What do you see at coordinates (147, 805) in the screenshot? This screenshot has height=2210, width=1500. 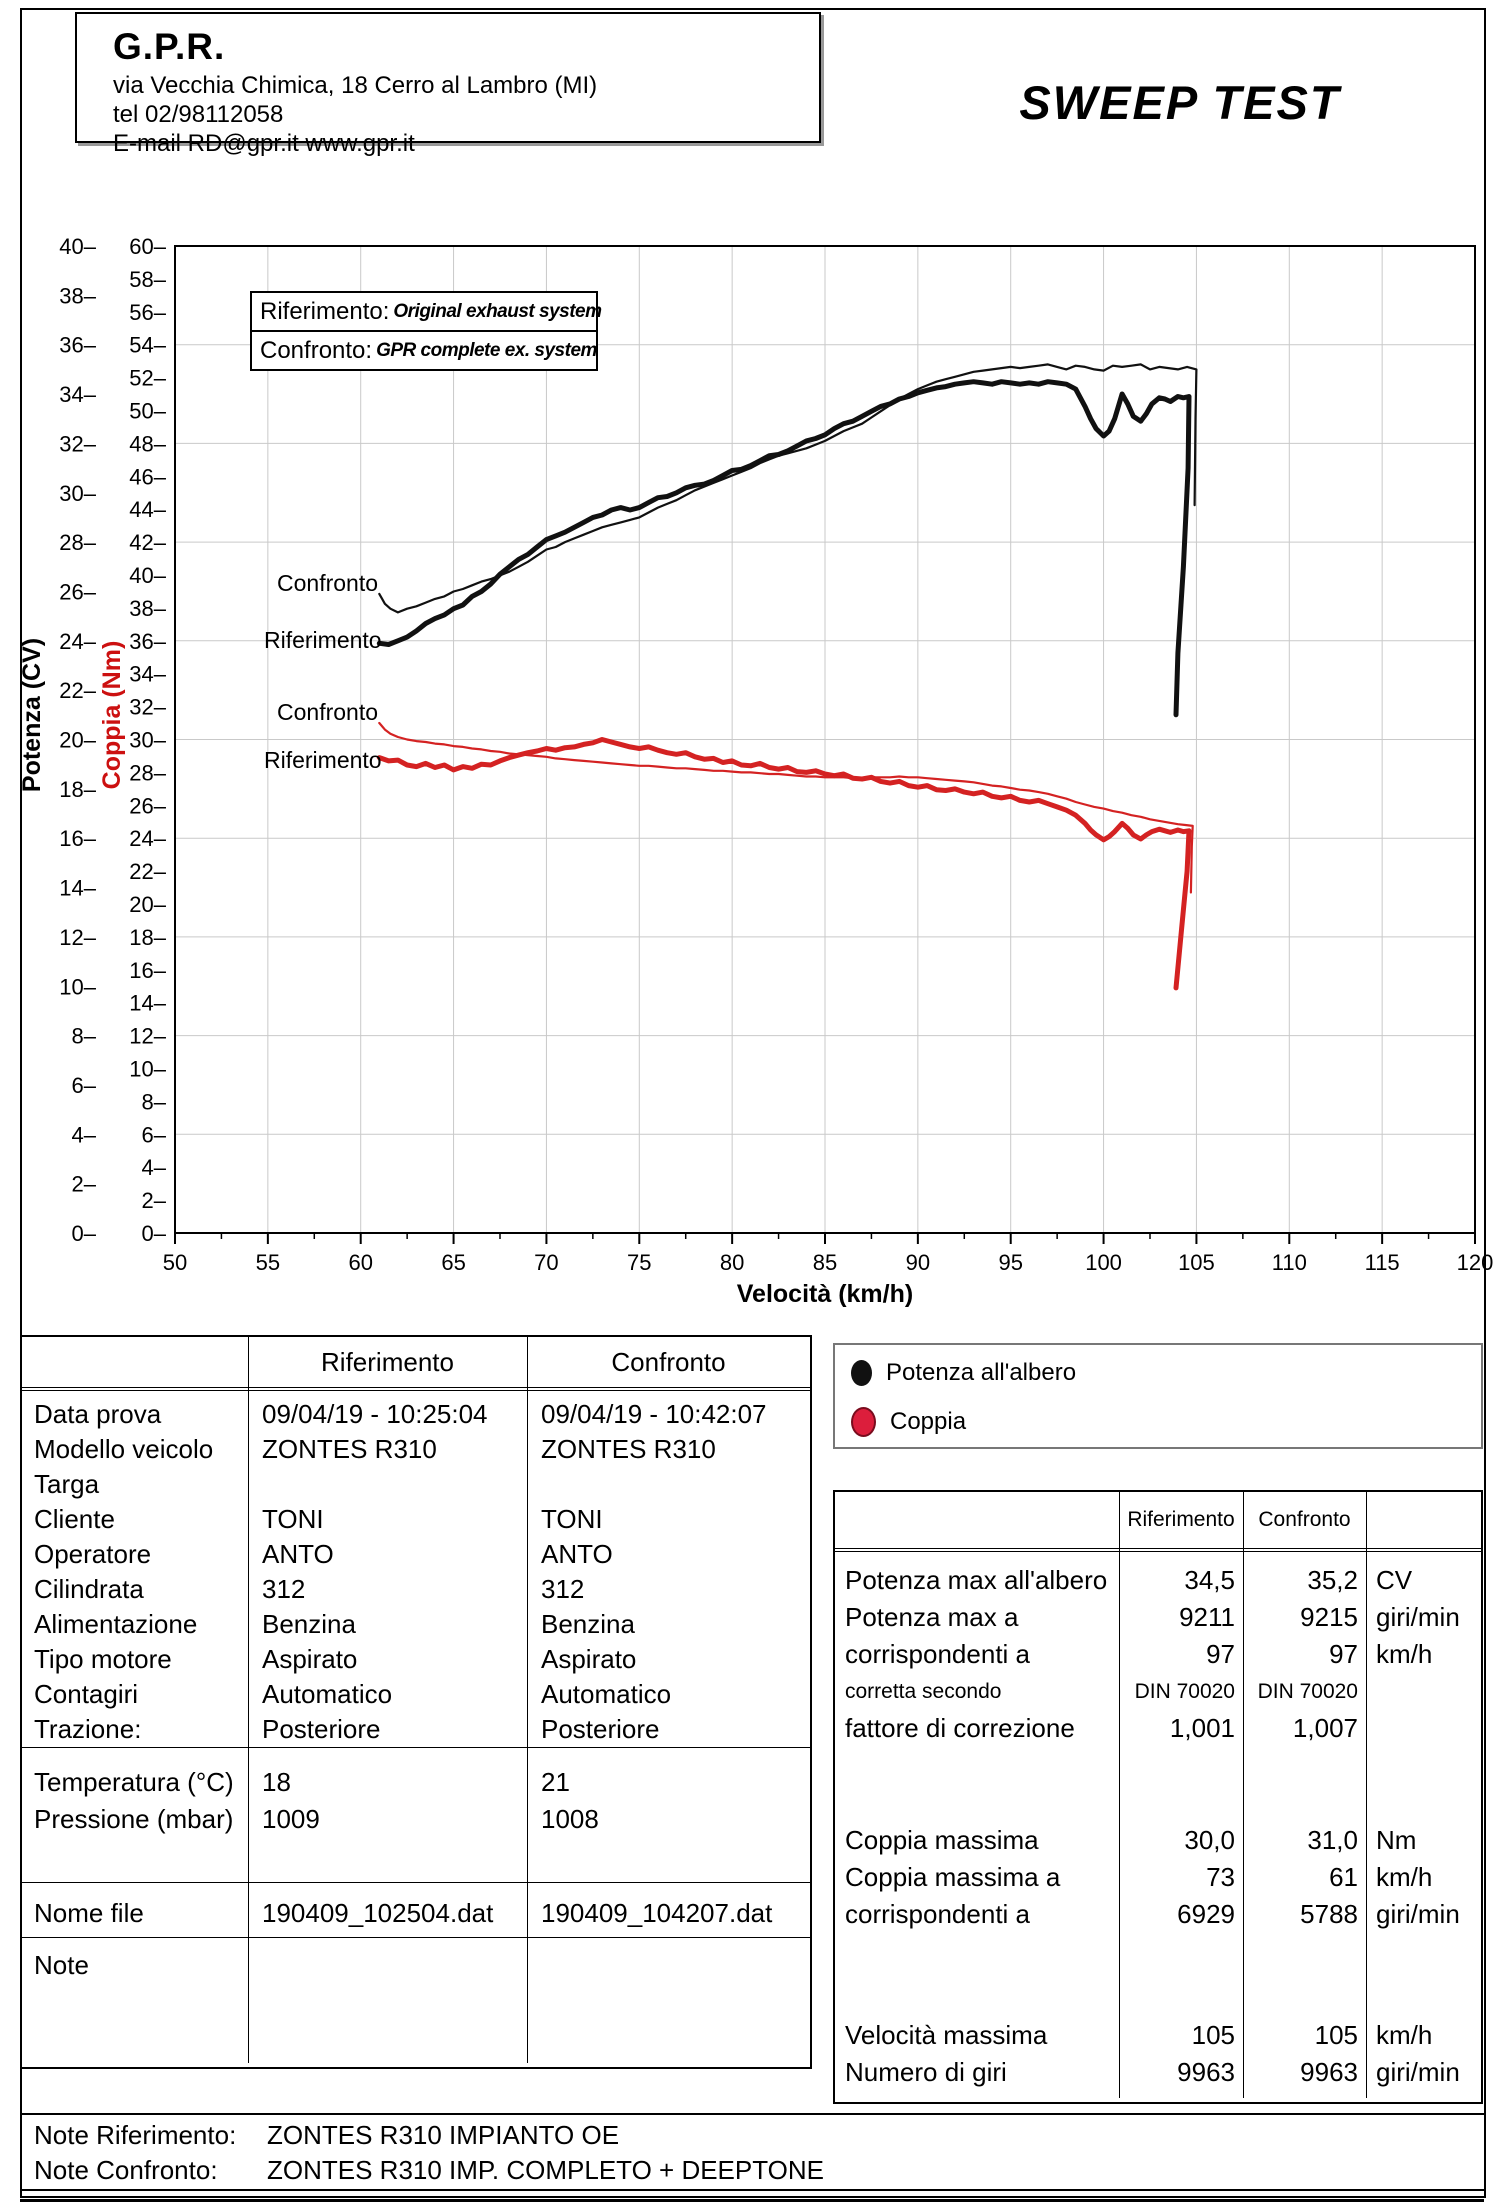 I see `nm-tick-label: 26–` at bounding box center [147, 805].